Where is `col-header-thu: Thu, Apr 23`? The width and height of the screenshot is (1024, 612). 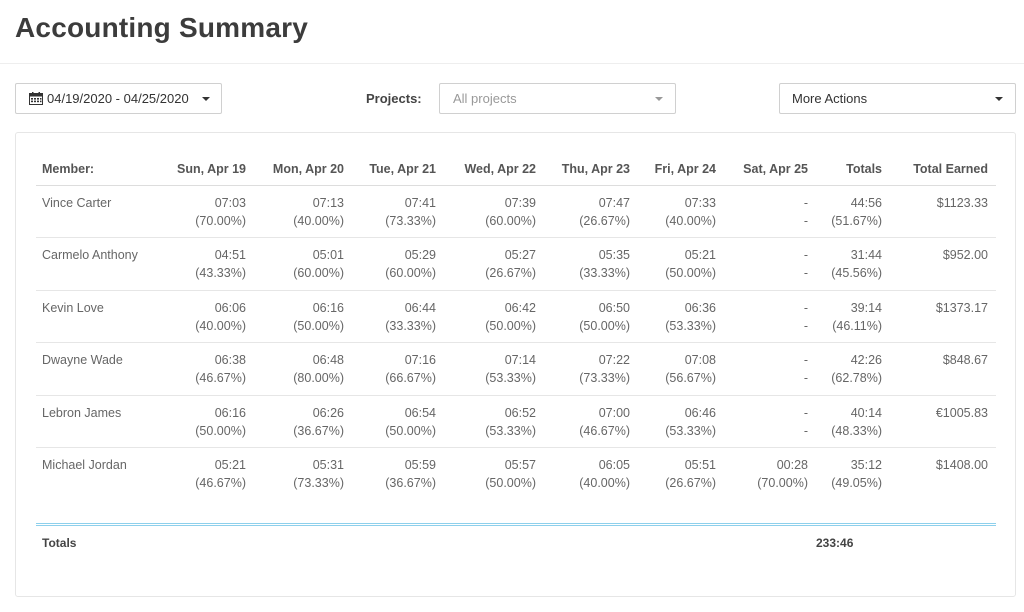 col-header-thu: Thu, Apr 23 is located at coordinates (591, 169).